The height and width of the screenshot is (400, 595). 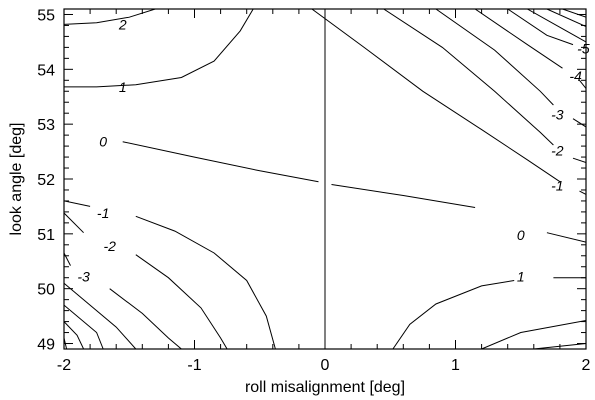 What do you see at coordinates (122, 24) in the screenshot?
I see `contour-label-0: 2` at bounding box center [122, 24].